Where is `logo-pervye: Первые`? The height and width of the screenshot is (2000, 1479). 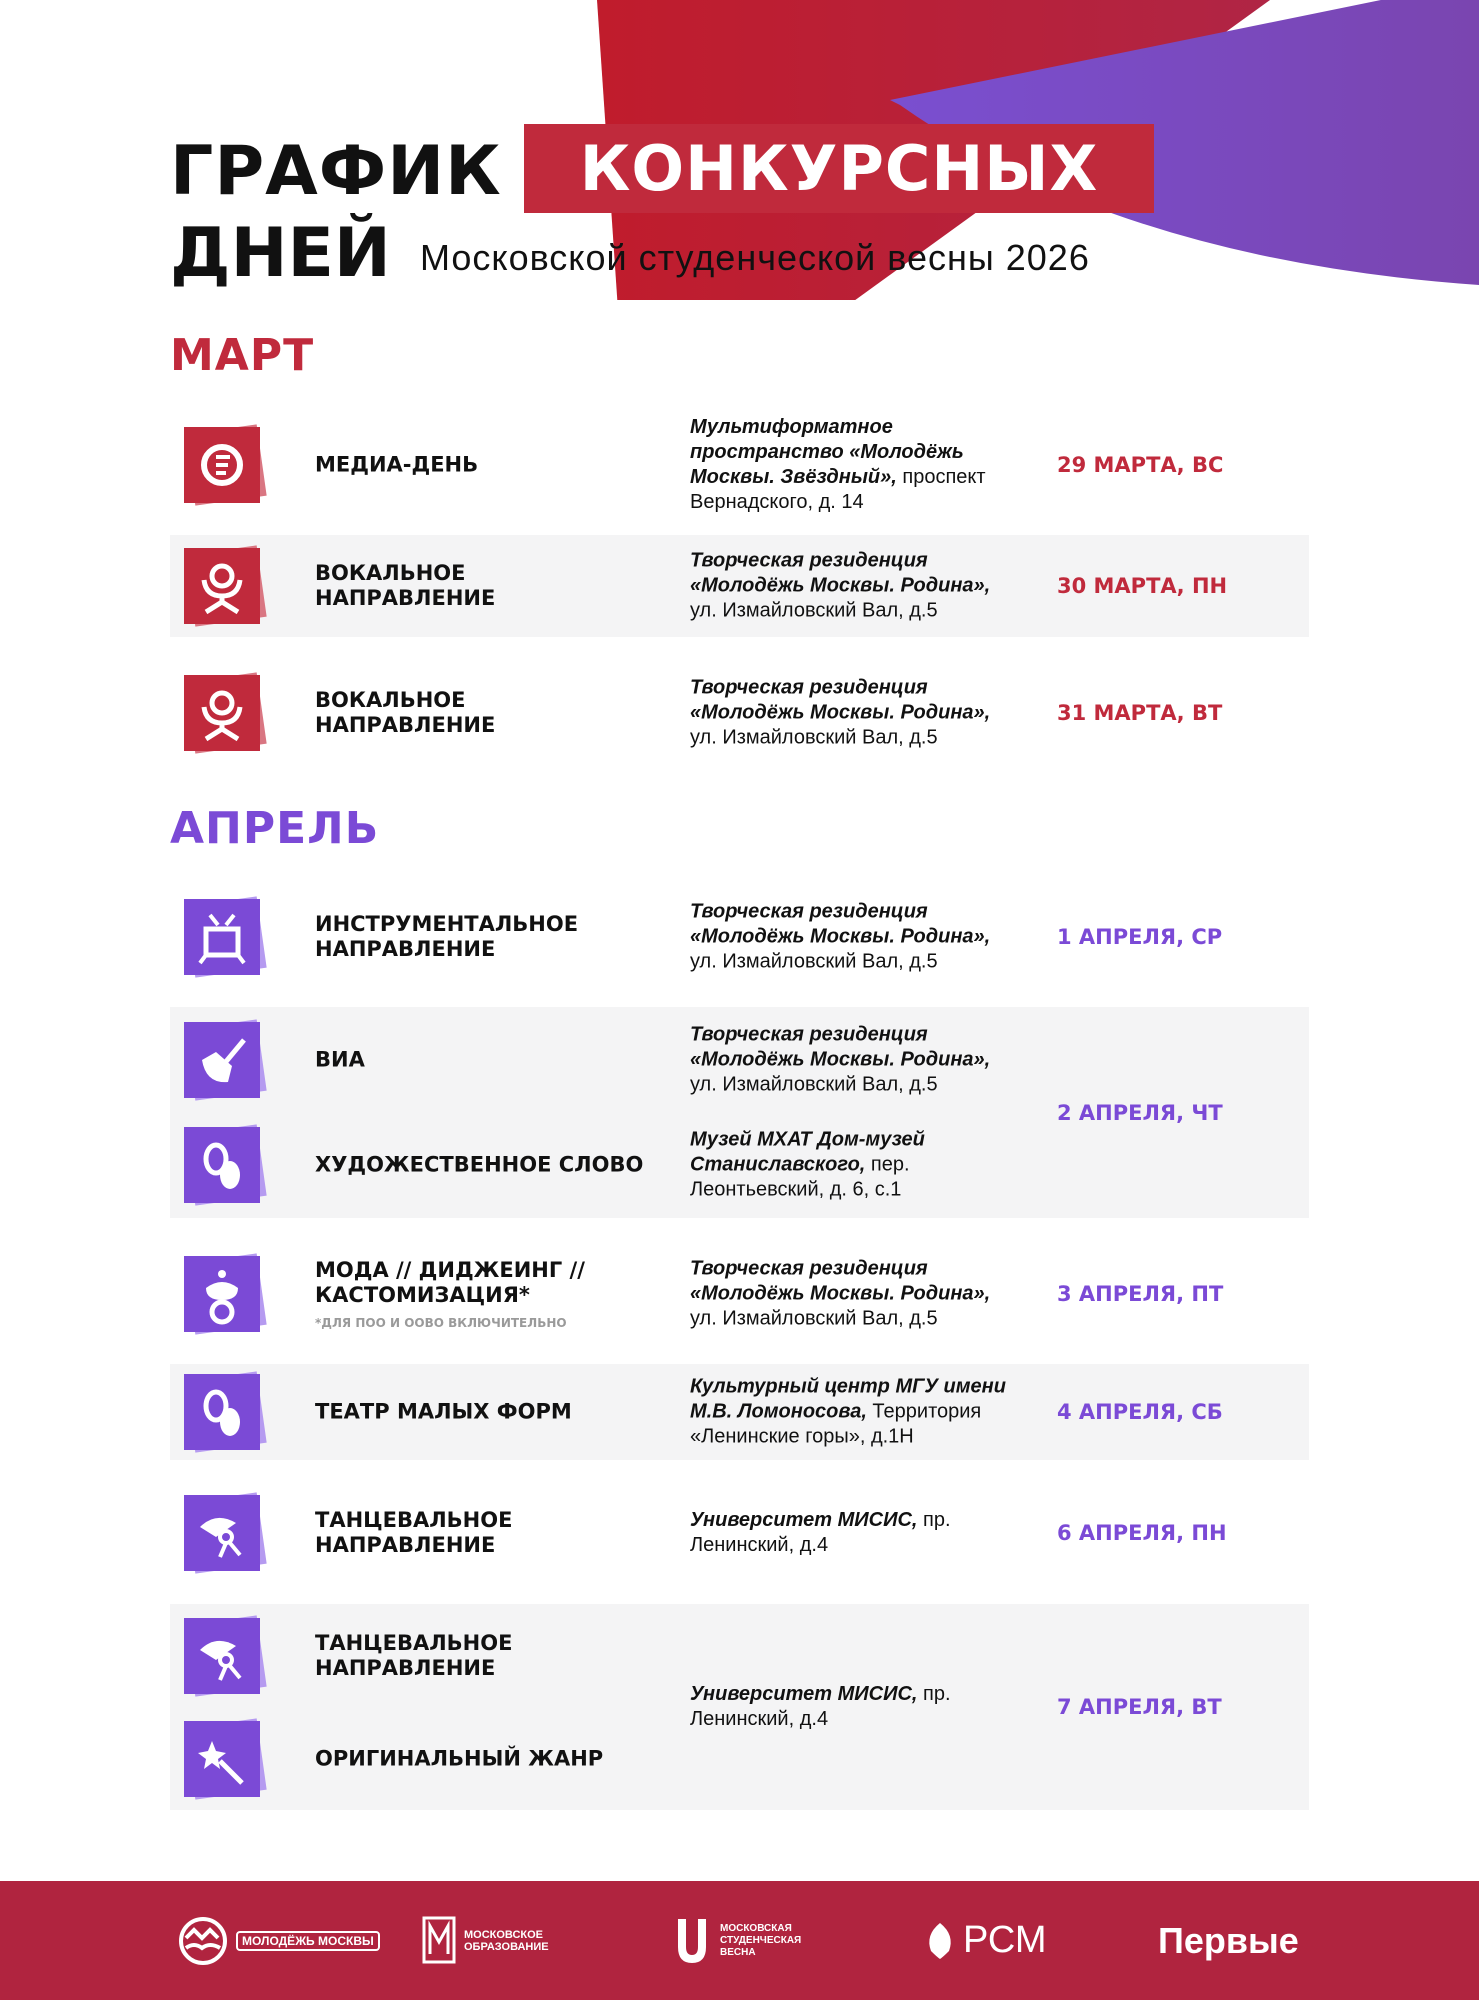 logo-pervye: Первые is located at coordinates (1228, 1940).